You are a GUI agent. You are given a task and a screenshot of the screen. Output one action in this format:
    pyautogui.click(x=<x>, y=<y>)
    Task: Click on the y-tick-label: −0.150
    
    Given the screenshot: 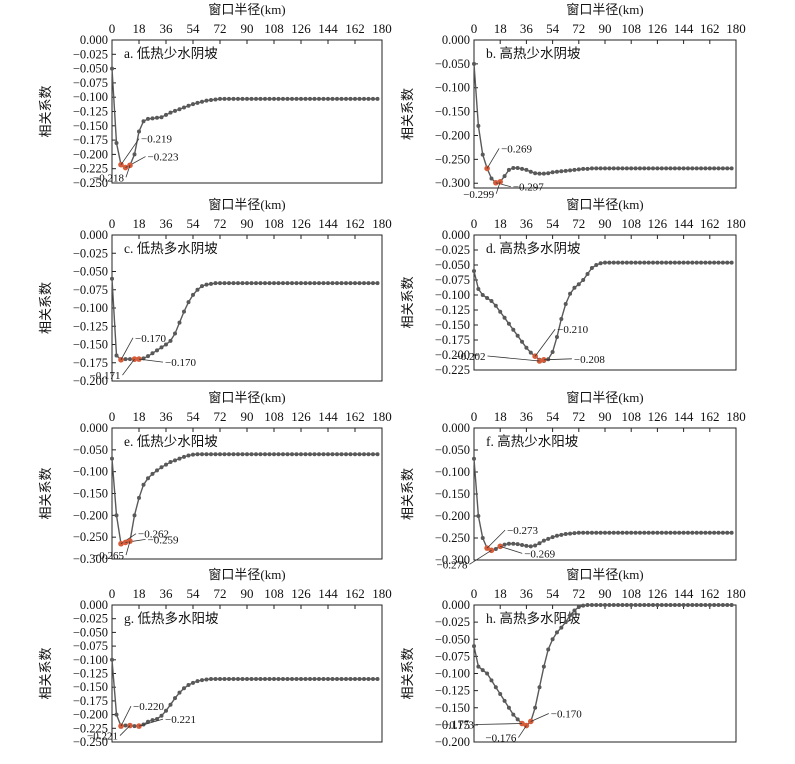 What is the action you would take?
    pyautogui.click(x=90, y=687)
    